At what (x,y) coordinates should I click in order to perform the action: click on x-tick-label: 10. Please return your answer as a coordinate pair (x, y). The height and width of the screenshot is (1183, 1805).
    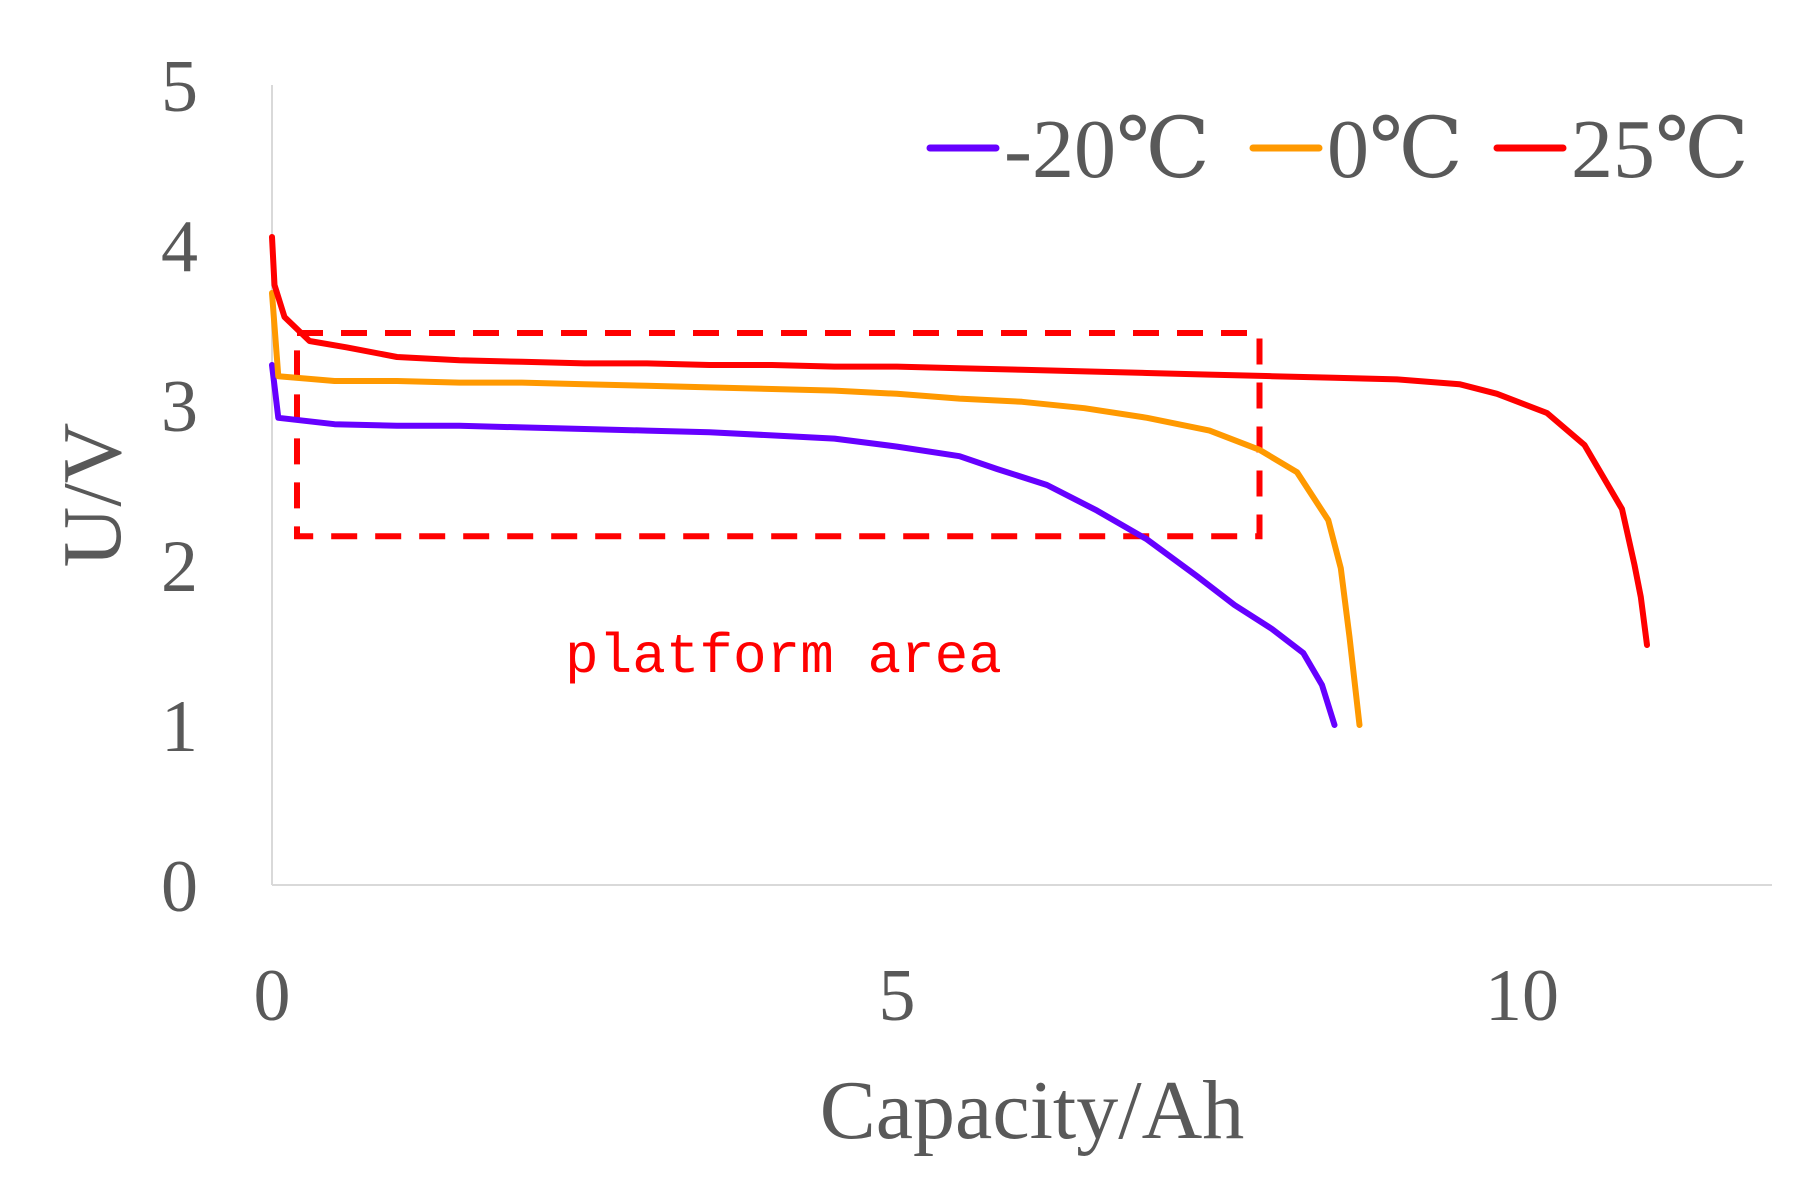
    Looking at the image, I should click on (1522, 996).